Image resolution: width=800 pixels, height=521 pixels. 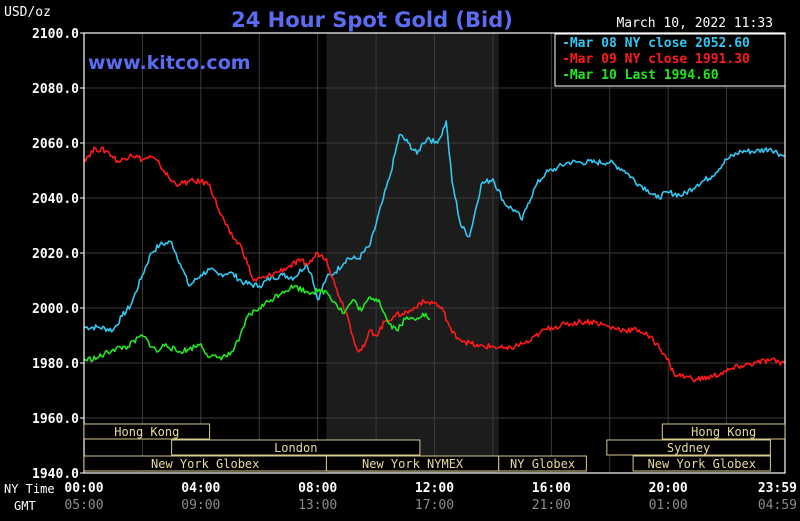 I want to click on gmt-row-label: GMT, so click(x=25, y=506).